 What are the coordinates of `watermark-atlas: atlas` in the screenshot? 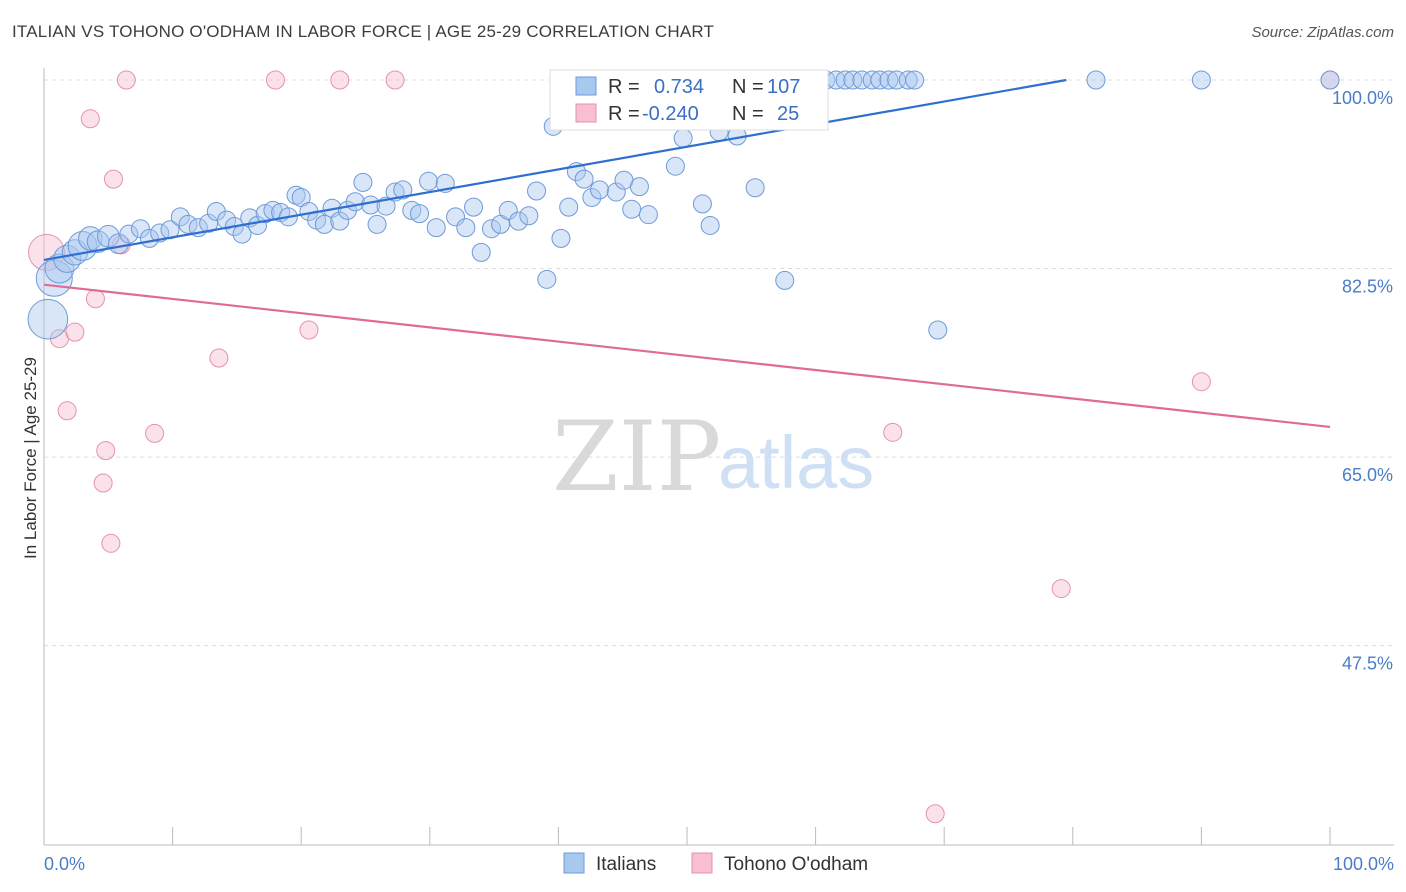 It's located at (796, 462).